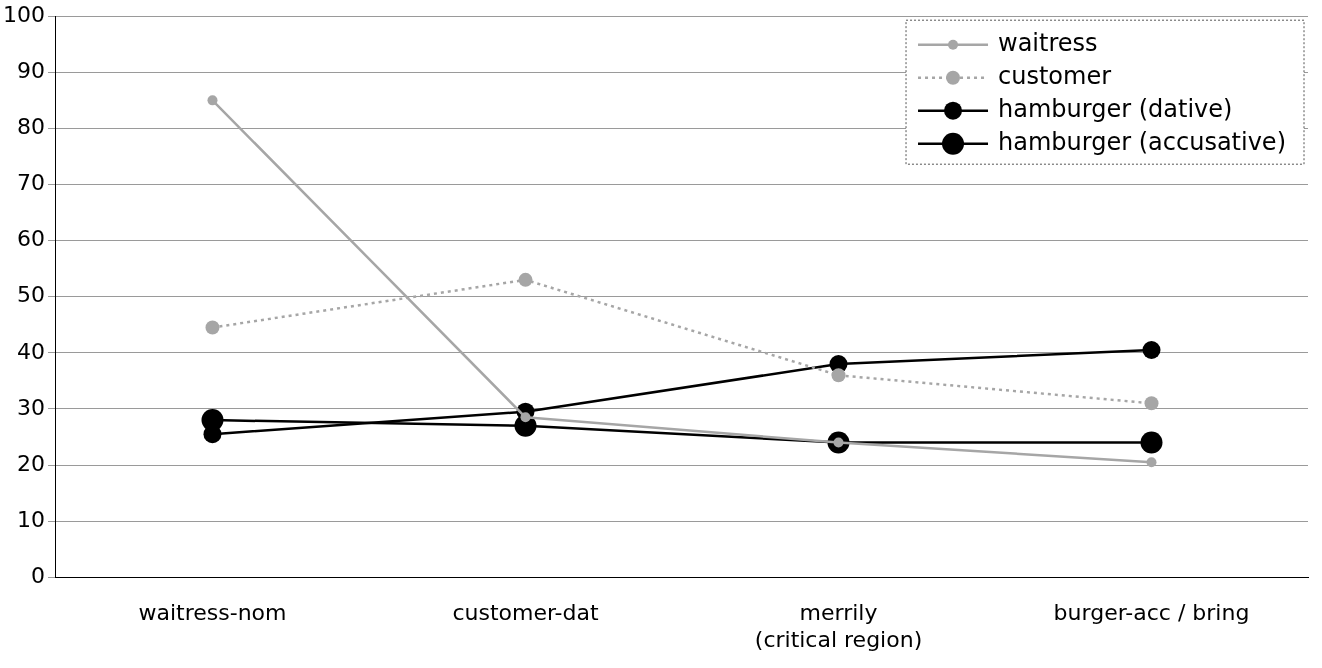  What do you see at coordinates (525, 613) in the screenshot?
I see `x-tick-label: customer-dat` at bounding box center [525, 613].